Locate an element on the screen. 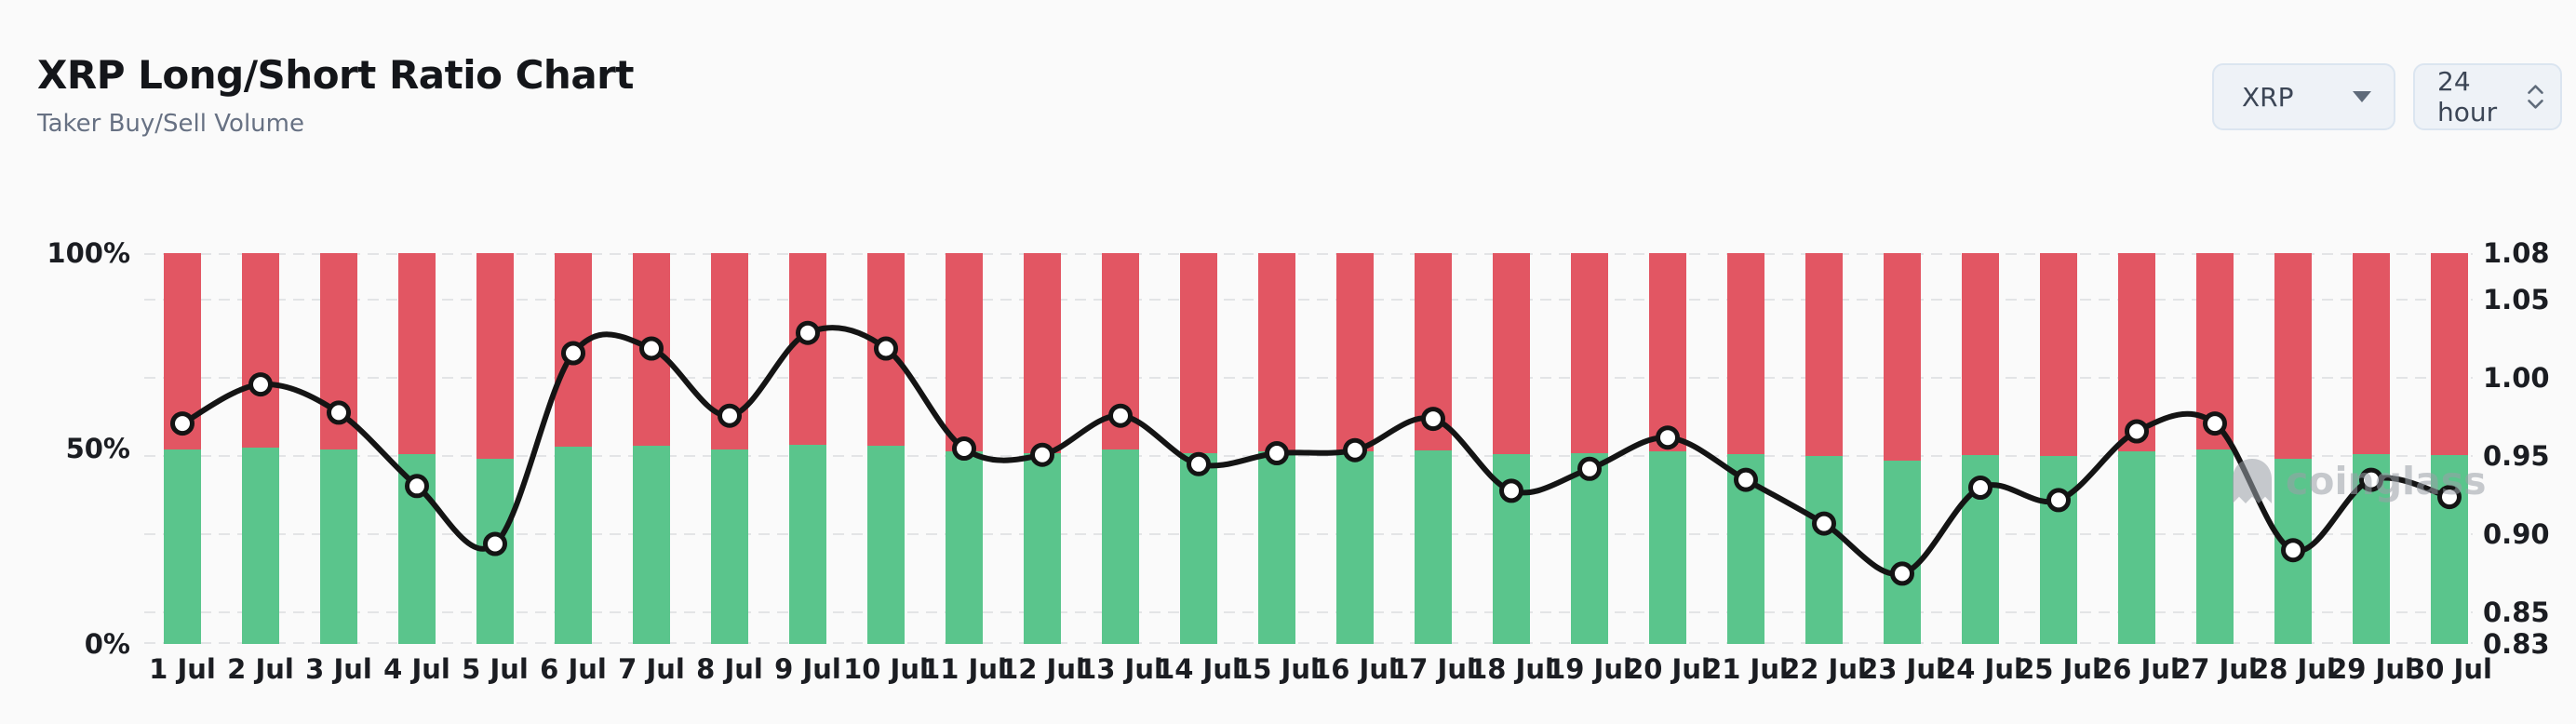 The width and height of the screenshot is (2576, 724). bar-26-jul is located at coordinates (2136, 449).